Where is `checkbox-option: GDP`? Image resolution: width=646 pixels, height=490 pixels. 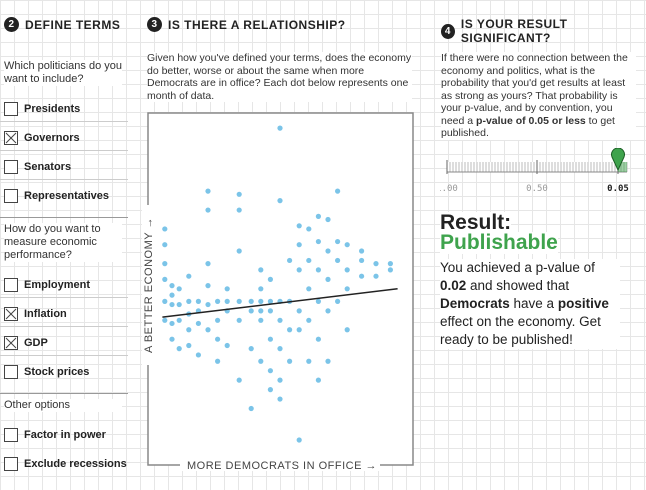
checkbox-option: GDP is located at coordinates (26, 343).